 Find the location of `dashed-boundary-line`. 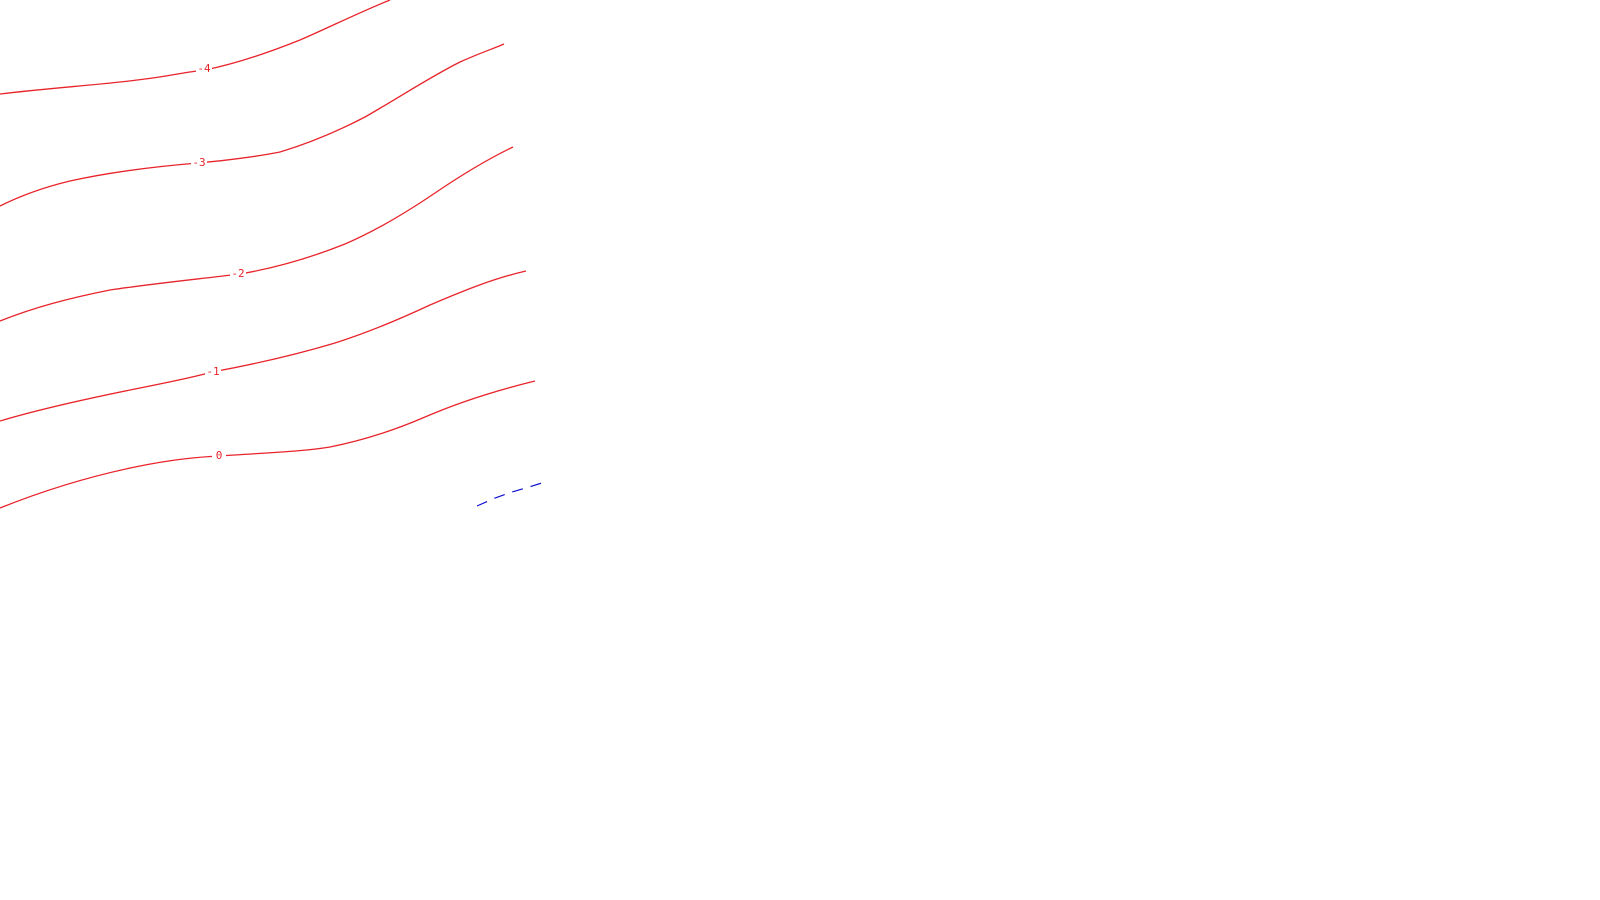

dashed-boundary-line is located at coordinates (511, 494).